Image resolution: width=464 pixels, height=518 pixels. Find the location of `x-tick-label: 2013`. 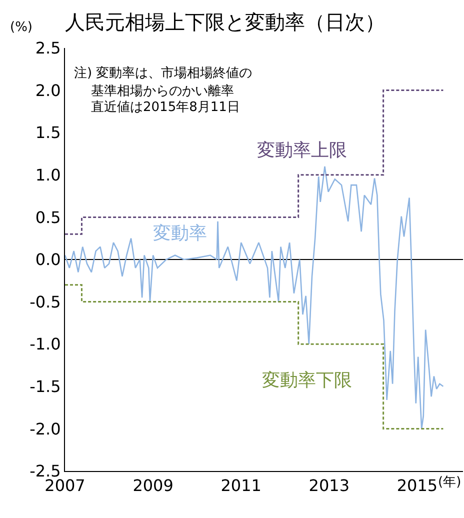

x-tick-label: 2013 is located at coordinates (329, 486).